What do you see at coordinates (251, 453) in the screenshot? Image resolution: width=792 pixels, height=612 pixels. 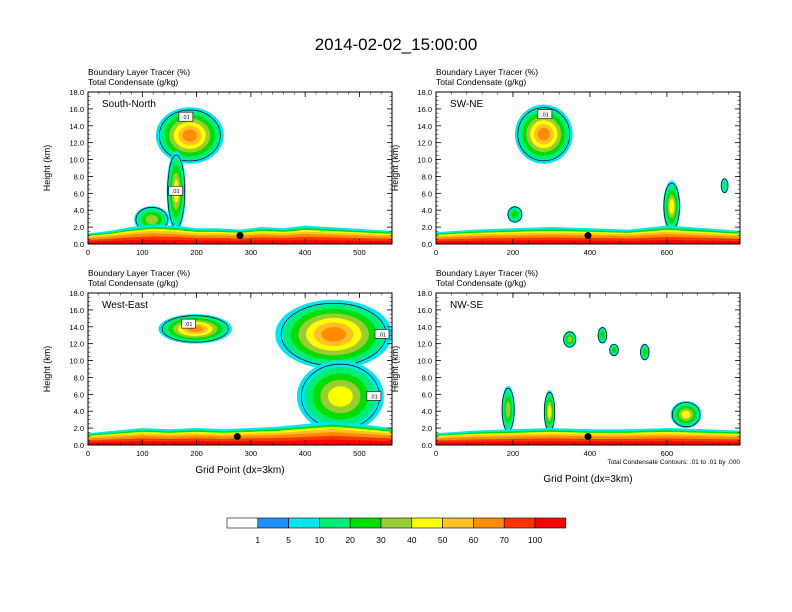 I see `x-tick-label: 300` at bounding box center [251, 453].